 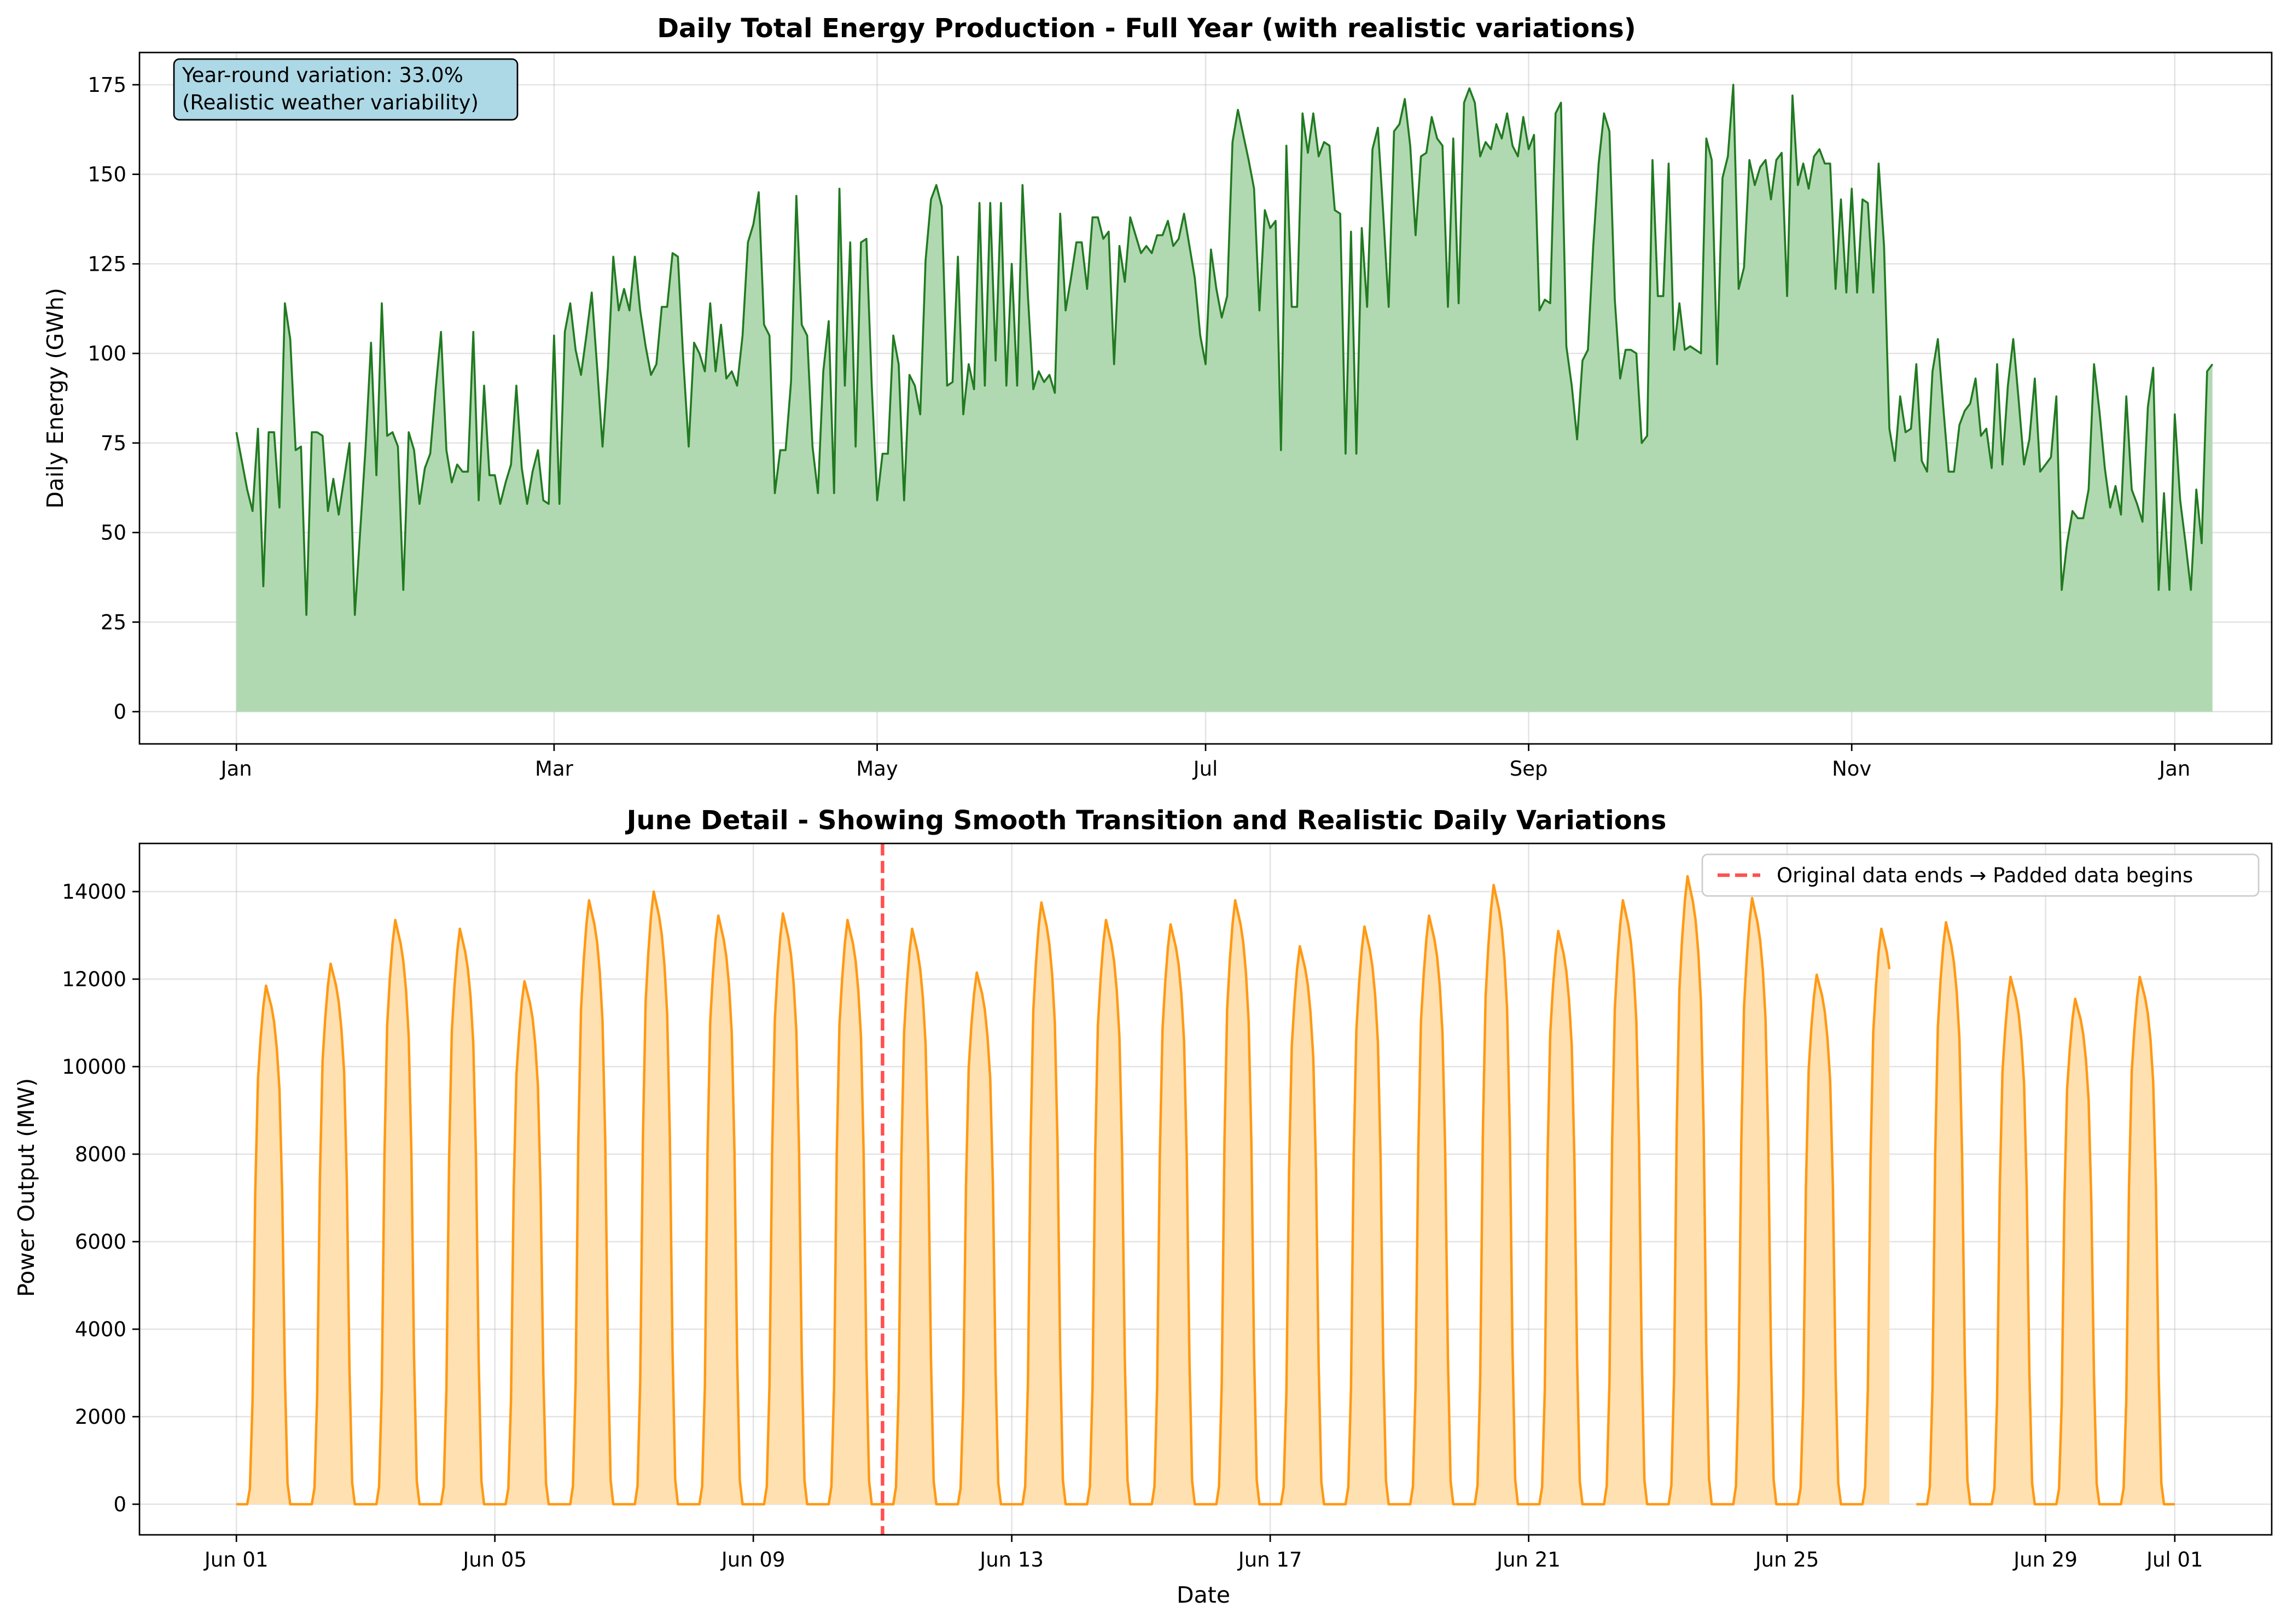 I want to click on chart2-legend-box, so click(x=1980, y=875).